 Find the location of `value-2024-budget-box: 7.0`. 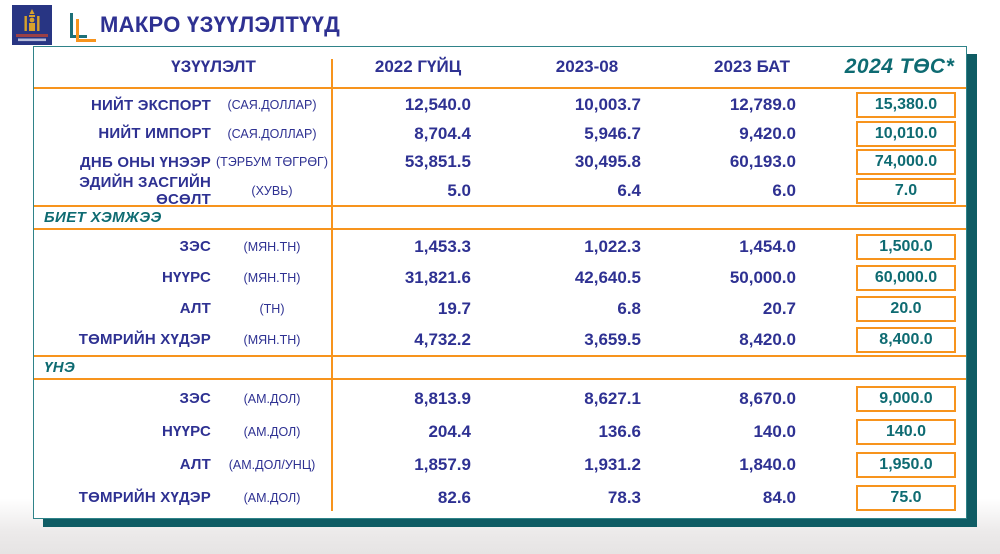

value-2024-budget-box: 7.0 is located at coordinates (906, 190).